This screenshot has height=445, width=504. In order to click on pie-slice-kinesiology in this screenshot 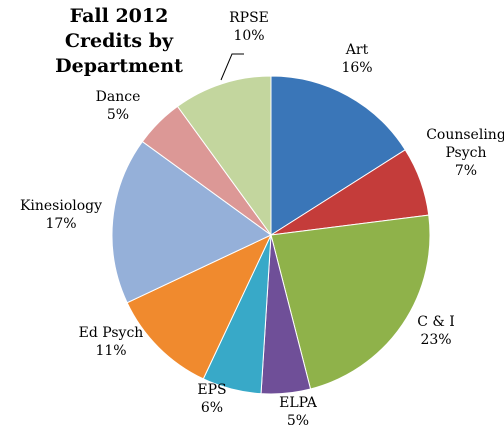, I will do `click(191, 222)`.